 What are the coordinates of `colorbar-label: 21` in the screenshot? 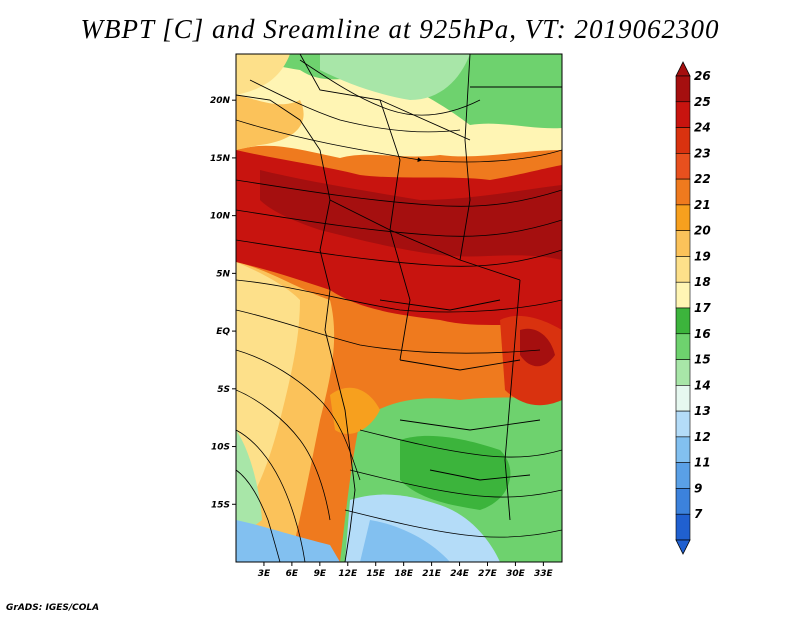 It's located at (702, 205).